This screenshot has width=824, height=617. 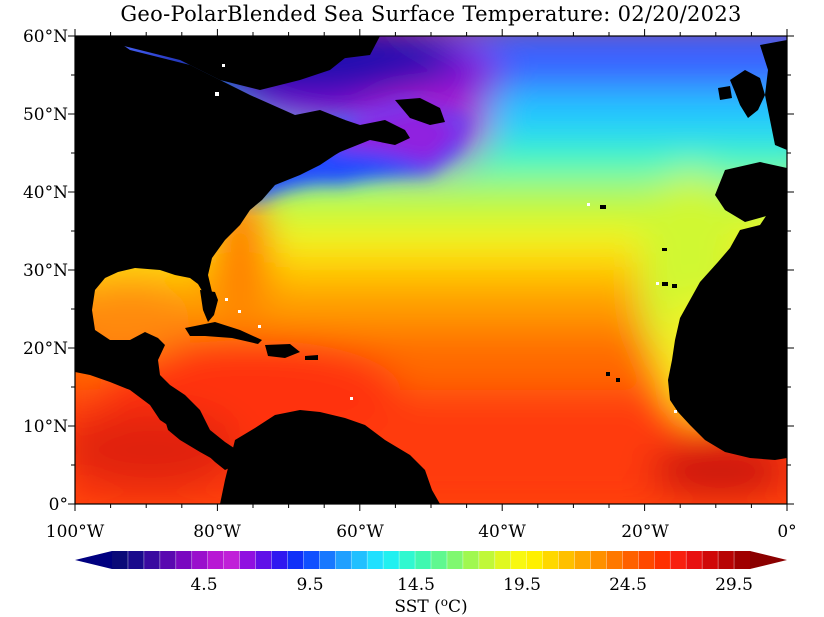 What do you see at coordinates (58, 505) in the screenshot?
I see `lat-tick-label: 0°` at bounding box center [58, 505].